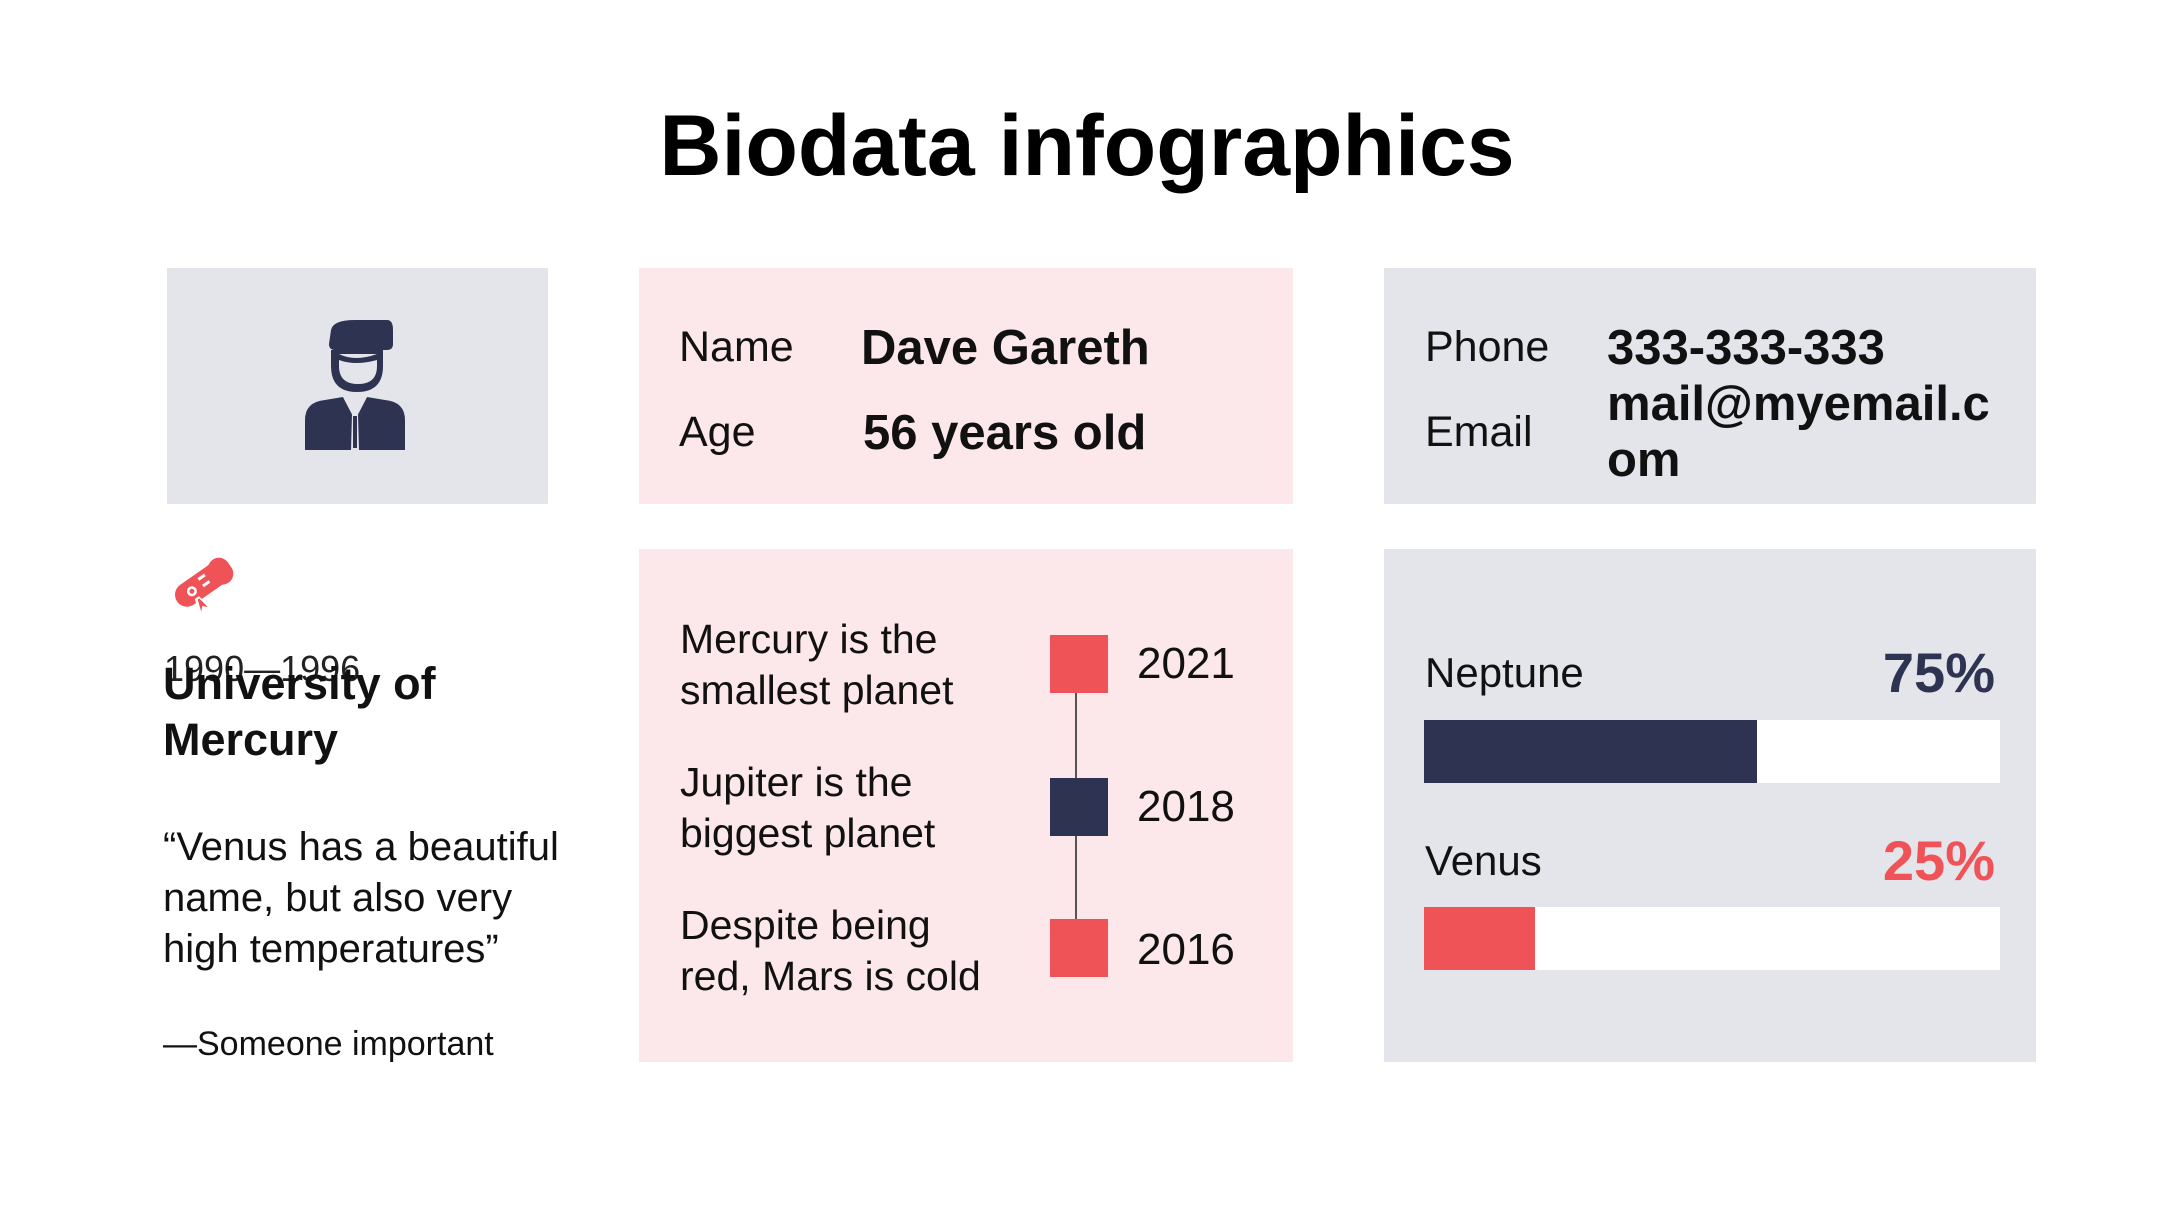 This screenshot has width=2160, height=1215. I want to click on diploma-icon, so click(204, 587).